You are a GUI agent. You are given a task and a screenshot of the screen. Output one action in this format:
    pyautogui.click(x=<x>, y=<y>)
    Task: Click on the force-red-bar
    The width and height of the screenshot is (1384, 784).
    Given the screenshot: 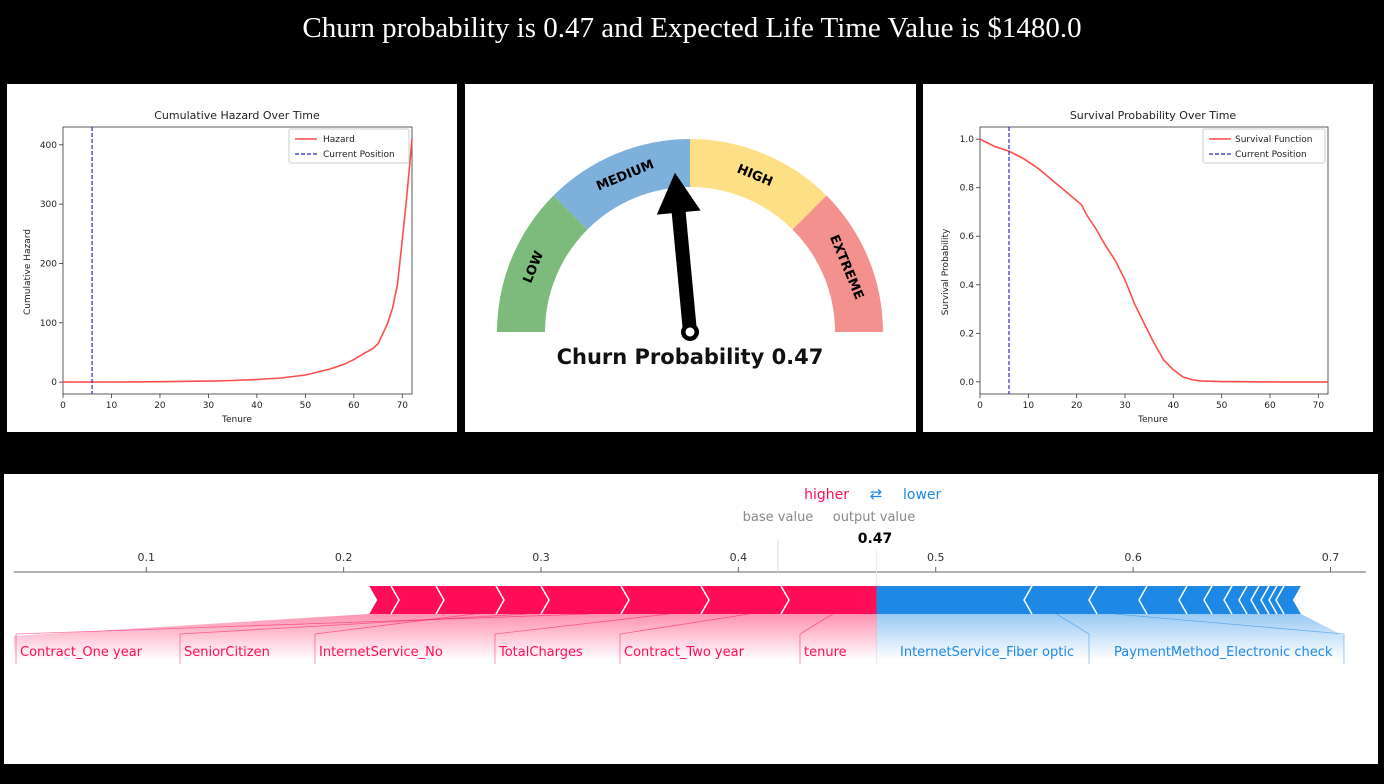 What is the action you would take?
    pyautogui.click(x=623, y=600)
    